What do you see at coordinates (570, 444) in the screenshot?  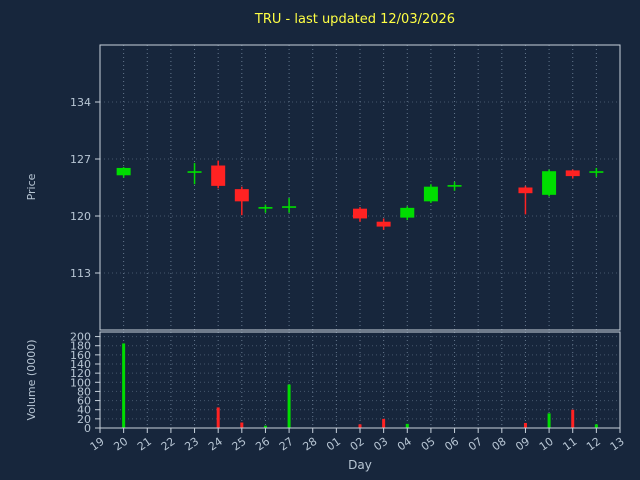 I see `x-tick-label: 11` at bounding box center [570, 444].